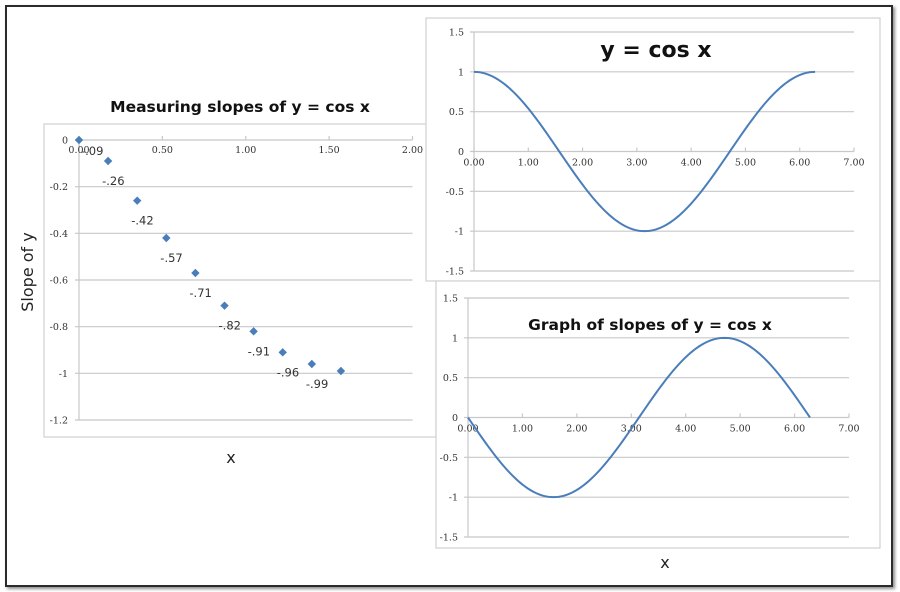 Image resolution: width=900 pixels, height=592 pixels. What do you see at coordinates (288, 372) in the screenshot?
I see `point-label: -.96` at bounding box center [288, 372].